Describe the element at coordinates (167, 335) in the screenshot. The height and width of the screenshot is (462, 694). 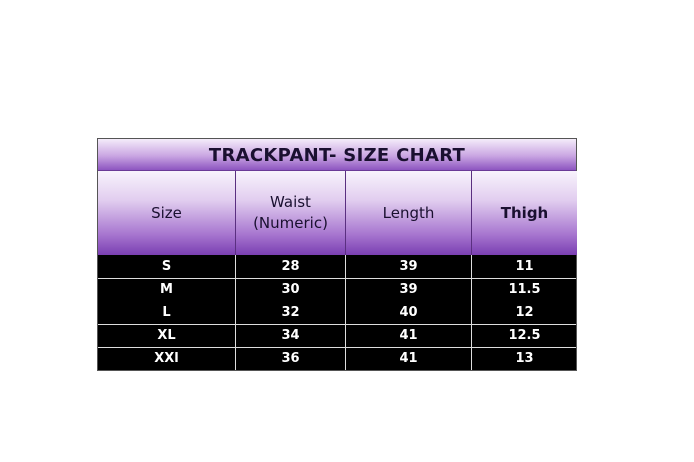
I see `table-cell: XL` at that location.